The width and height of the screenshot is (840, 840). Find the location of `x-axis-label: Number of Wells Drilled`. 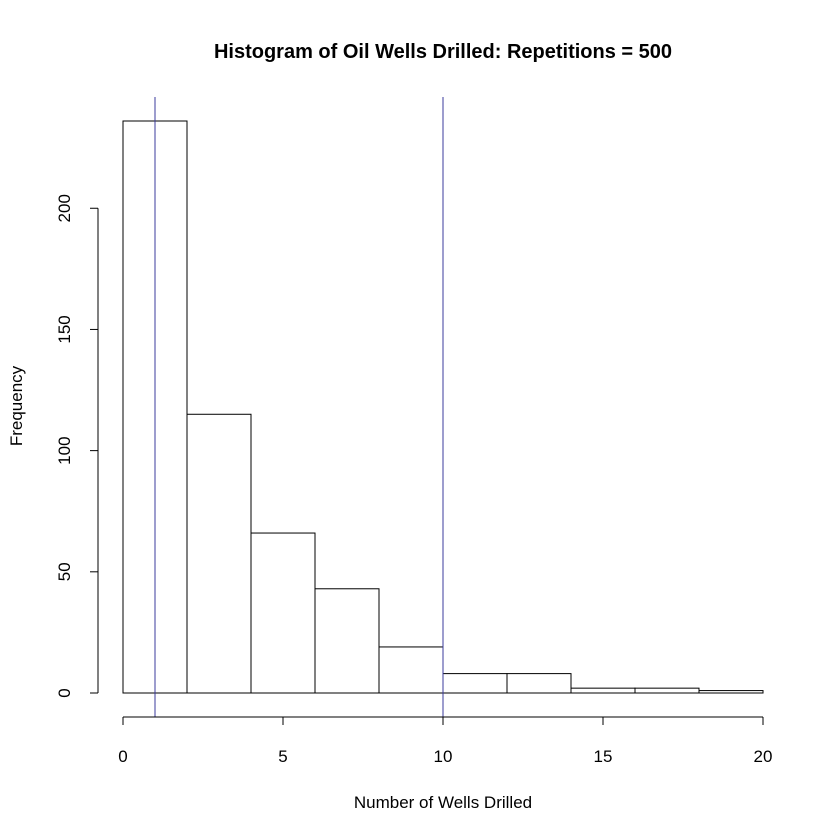

x-axis-label: Number of Wells Drilled is located at coordinates (443, 802).